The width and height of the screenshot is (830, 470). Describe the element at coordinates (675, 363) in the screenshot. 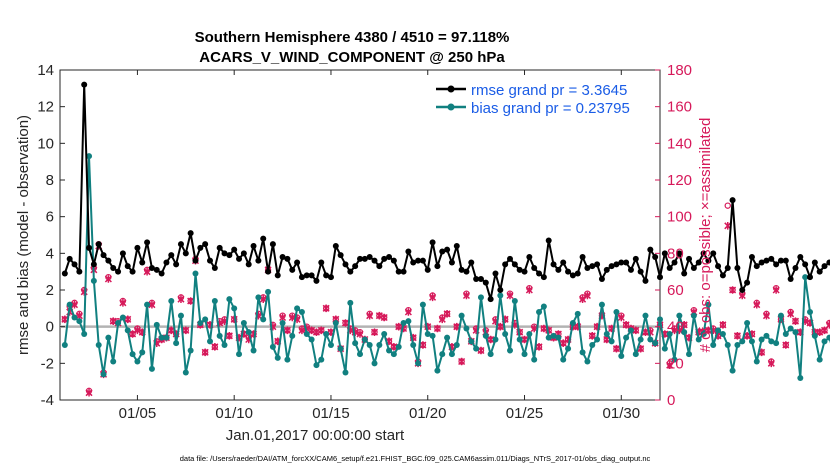

I see `y-right-tick-label: 20` at that location.